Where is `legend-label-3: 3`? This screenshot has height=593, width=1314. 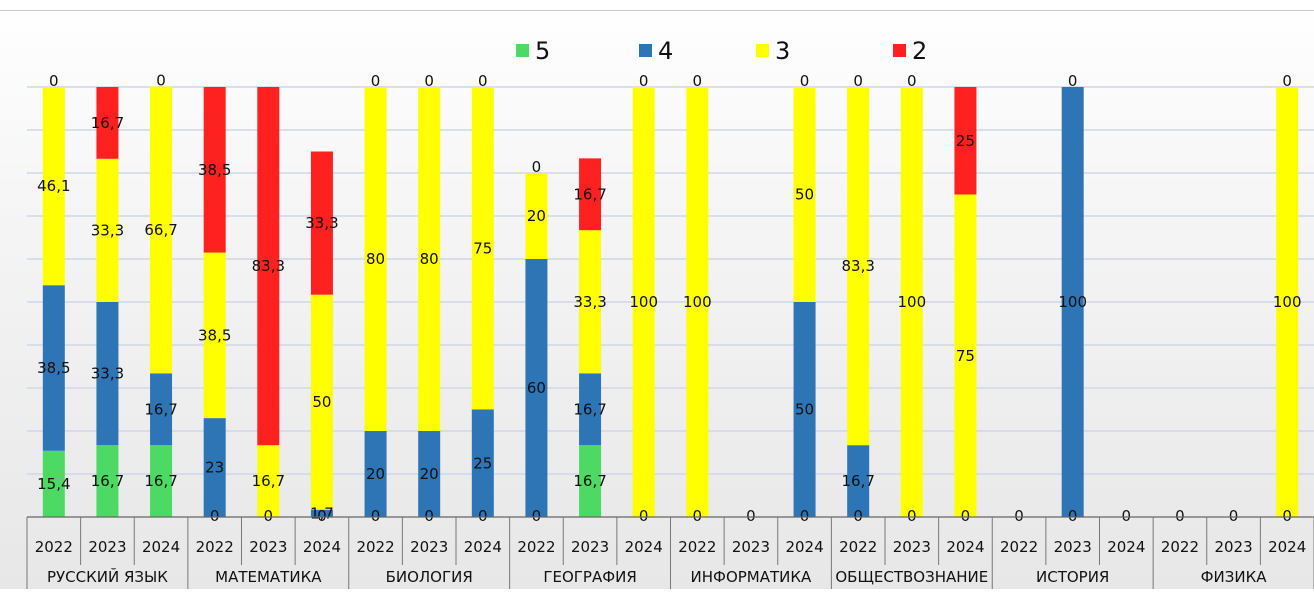 legend-label-3: 3 is located at coordinates (782, 51).